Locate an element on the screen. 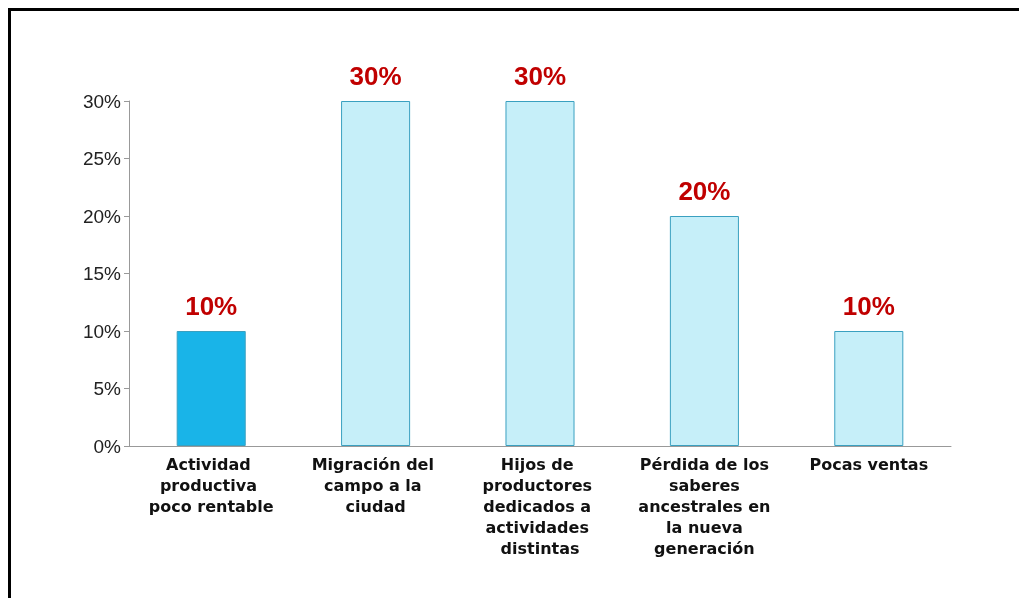  y-tick-label: 20% is located at coordinates (102, 216).